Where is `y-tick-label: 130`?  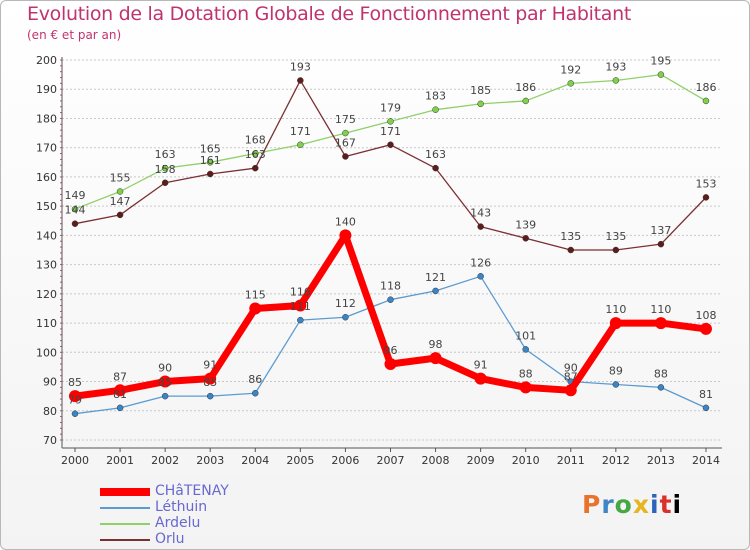 y-tick-label: 130 is located at coordinates (46, 265).